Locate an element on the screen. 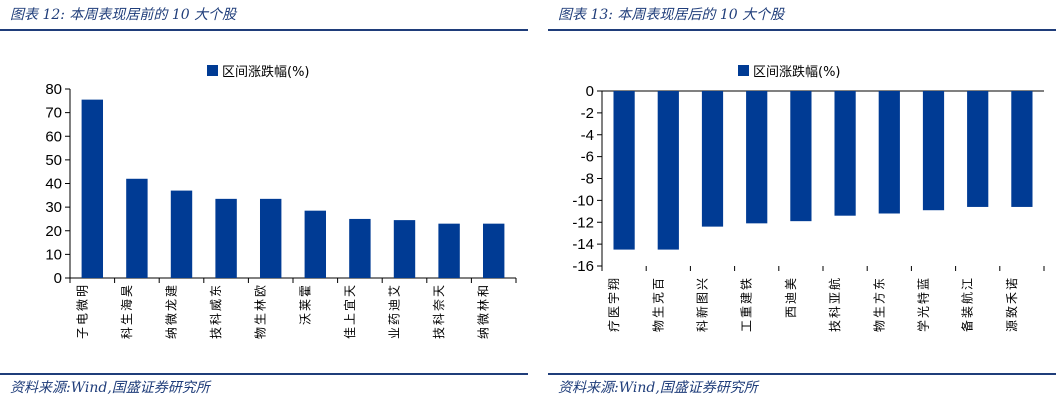 This screenshot has width=1056, height=401. y-tick-label: 60 is located at coordinates (53, 136).